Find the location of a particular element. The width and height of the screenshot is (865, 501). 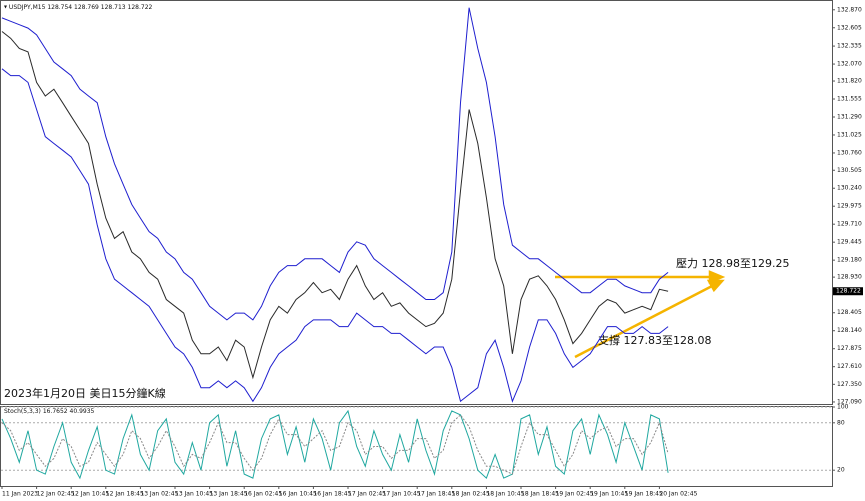

y-tick-label: 127.350 is located at coordinates (849, 384).